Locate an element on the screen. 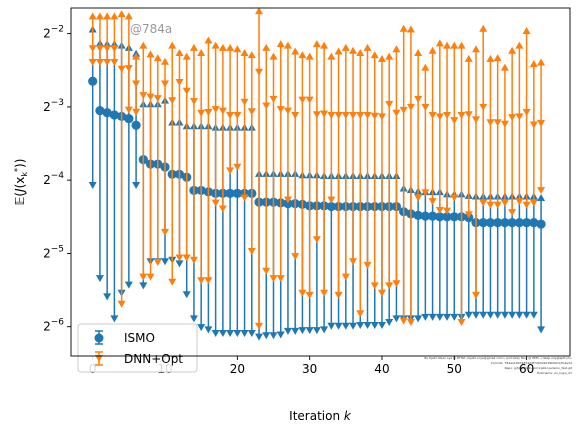 The image size is (578, 437). x-axis-title: Iteration k is located at coordinates (320, 416).